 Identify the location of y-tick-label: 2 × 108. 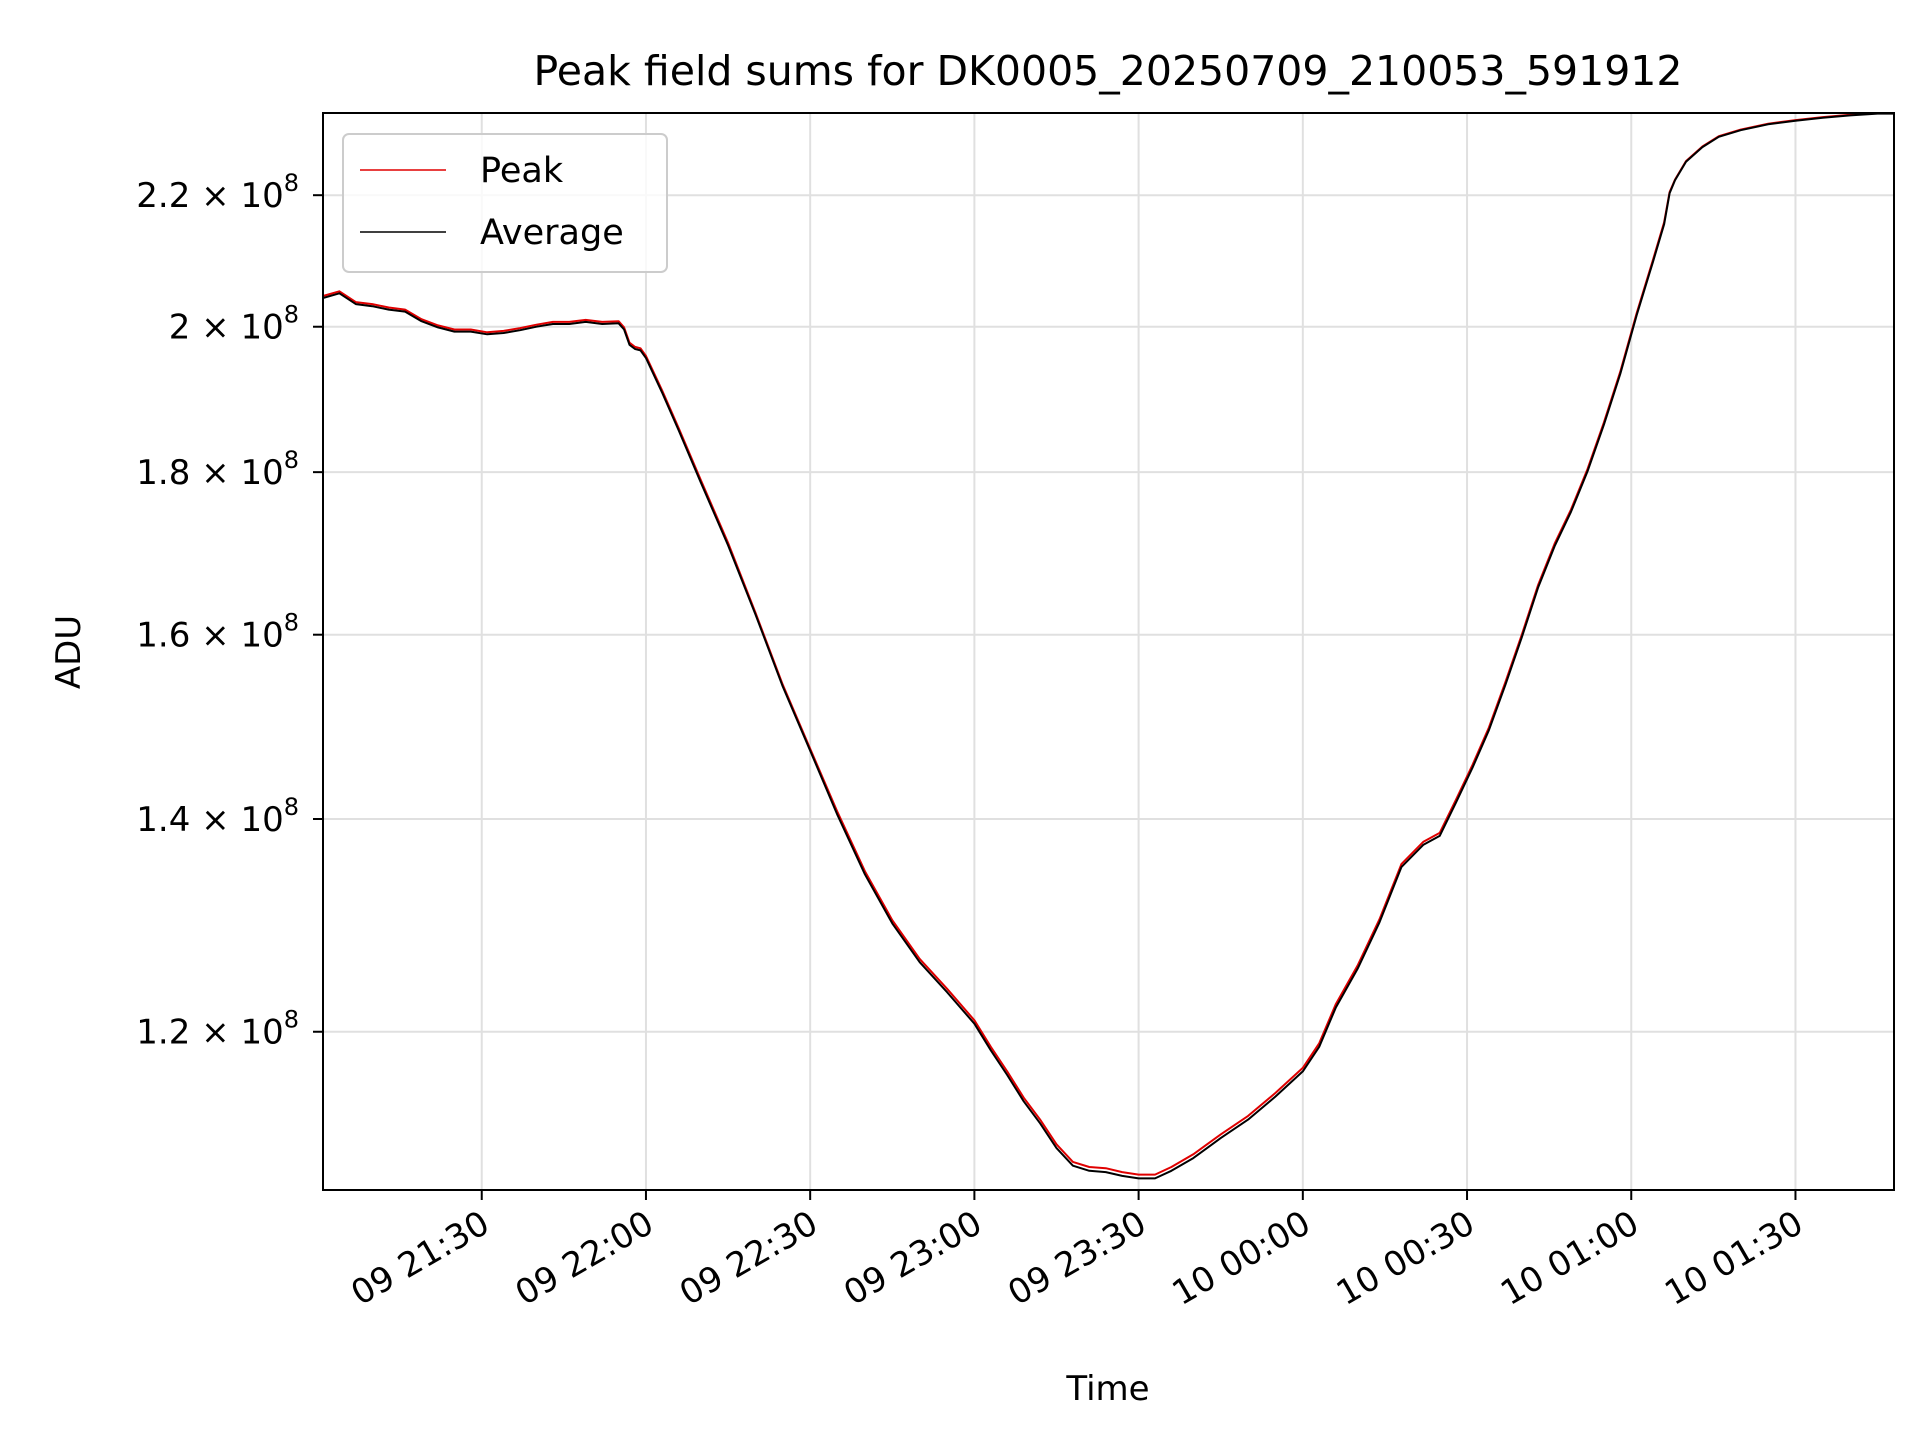
(234, 324).